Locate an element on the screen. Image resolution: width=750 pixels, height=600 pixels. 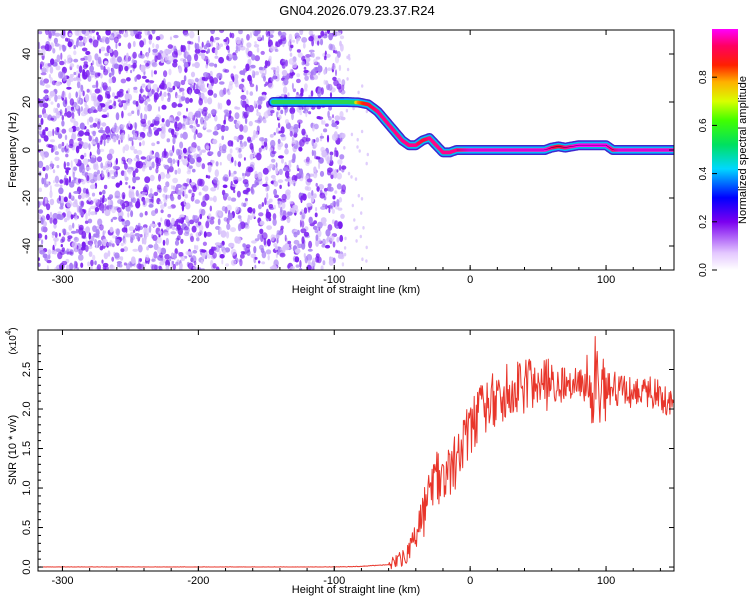
x-tick-label: -100 is located at coordinates (334, 280).